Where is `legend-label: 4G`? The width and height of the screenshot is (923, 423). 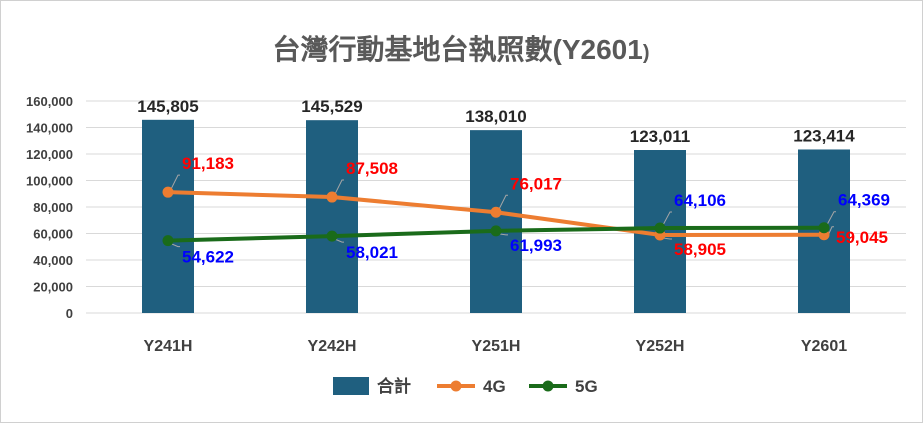
legend-label: 4G is located at coordinates (494, 386).